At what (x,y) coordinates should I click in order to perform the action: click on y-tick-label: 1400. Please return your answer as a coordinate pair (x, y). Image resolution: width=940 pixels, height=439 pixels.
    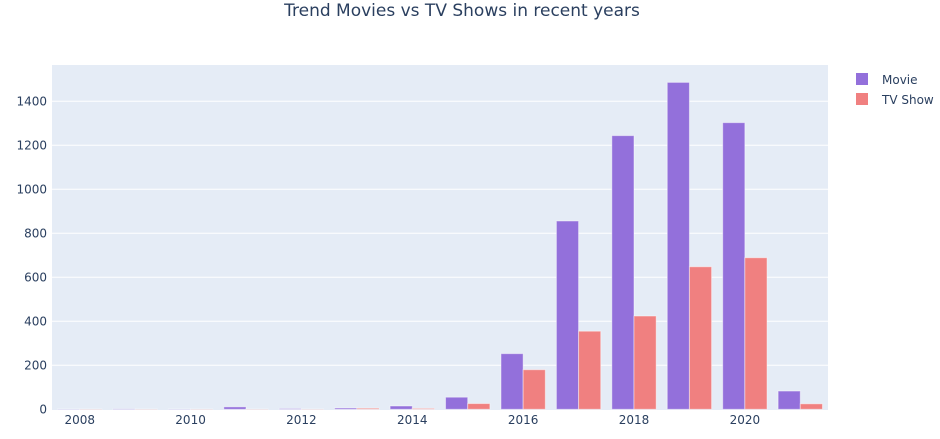
    Looking at the image, I should click on (31, 101).